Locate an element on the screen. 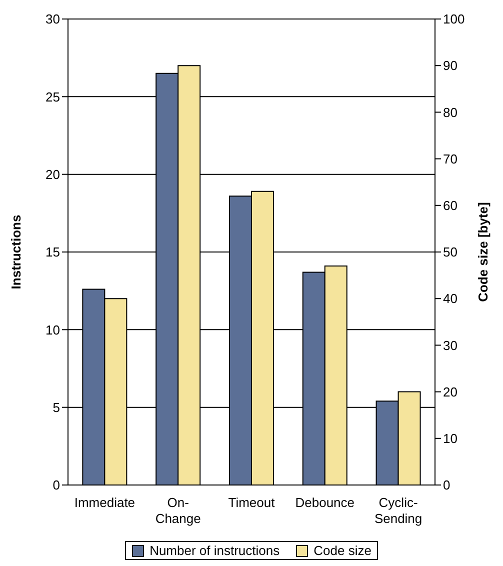 Image resolution: width=503 pixels, height=566 pixels. y2-tick-label: 30 is located at coordinates (450, 345).